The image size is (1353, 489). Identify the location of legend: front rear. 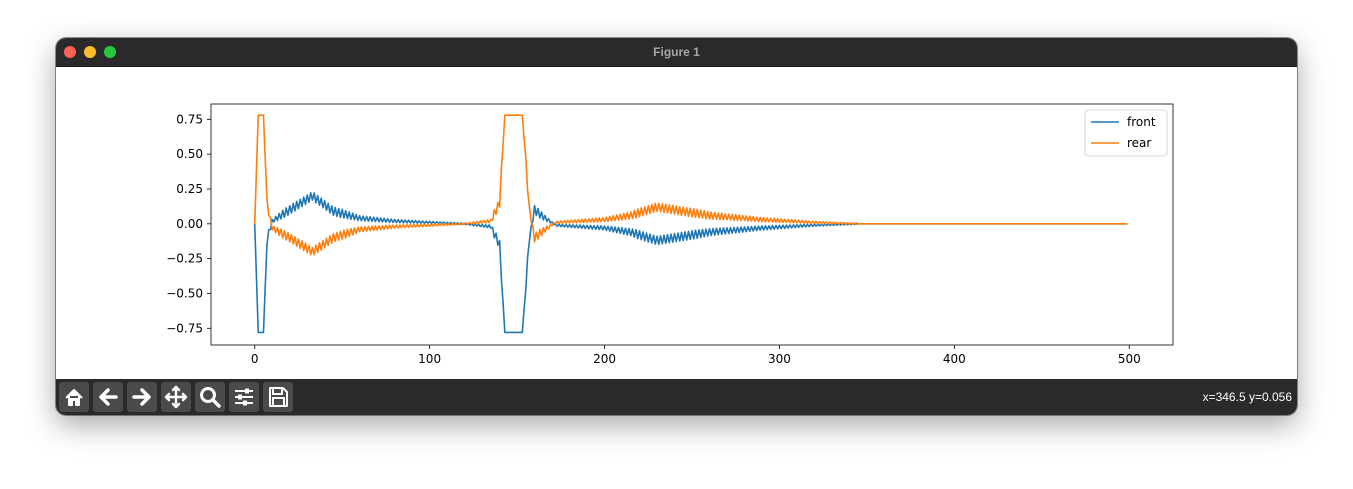
(1126, 133).